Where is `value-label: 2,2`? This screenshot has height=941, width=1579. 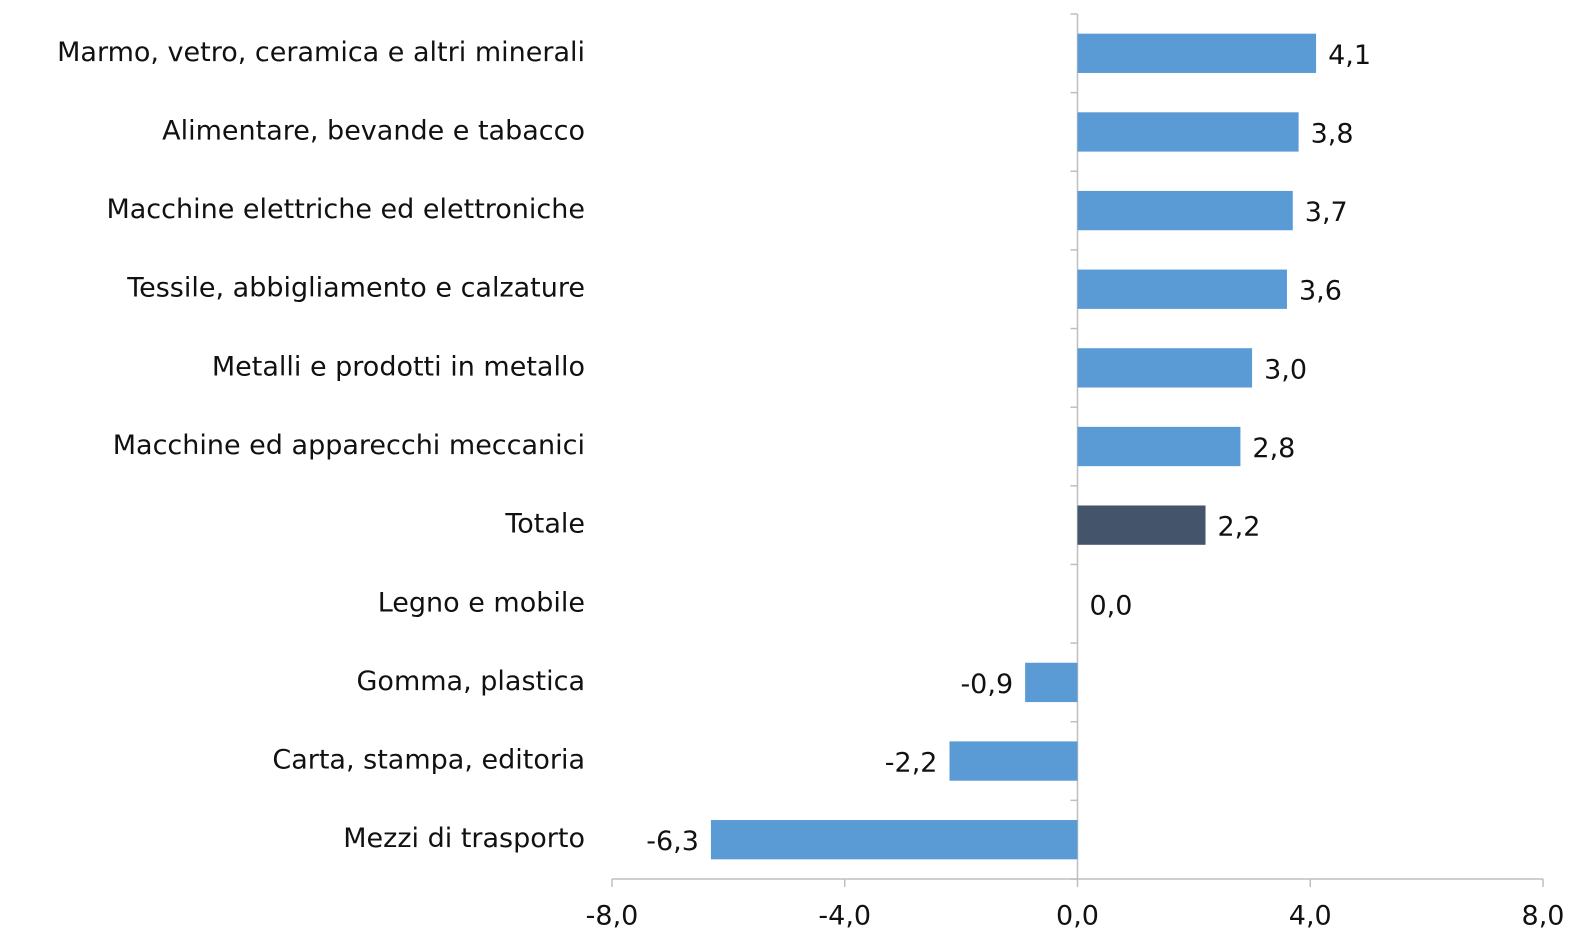 value-label: 2,2 is located at coordinates (1239, 527).